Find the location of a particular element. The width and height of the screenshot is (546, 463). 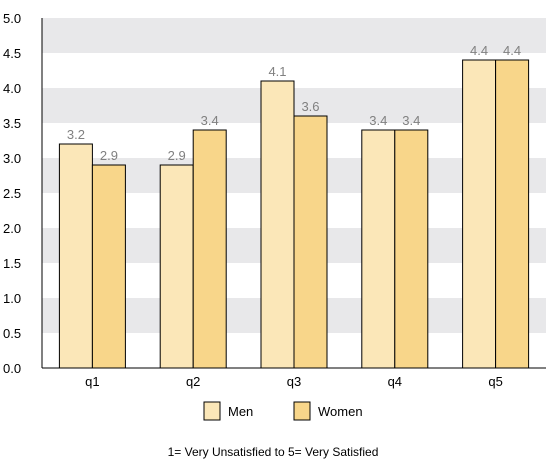

legend-label-men: Men is located at coordinates (240, 411).